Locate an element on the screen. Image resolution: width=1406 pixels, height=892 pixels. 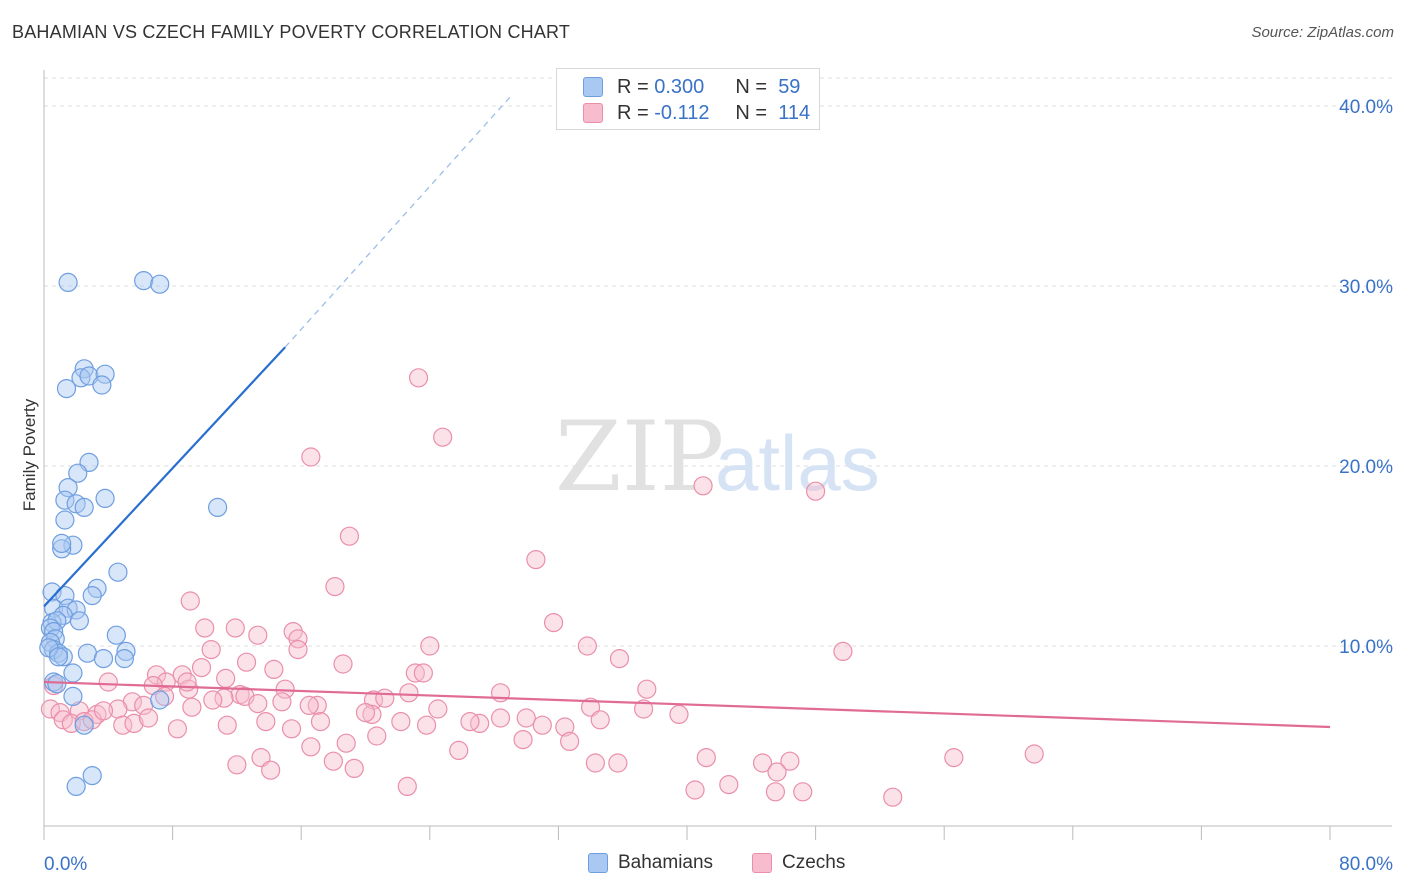
czechs-trend-line is located at coordinates (687, 704).